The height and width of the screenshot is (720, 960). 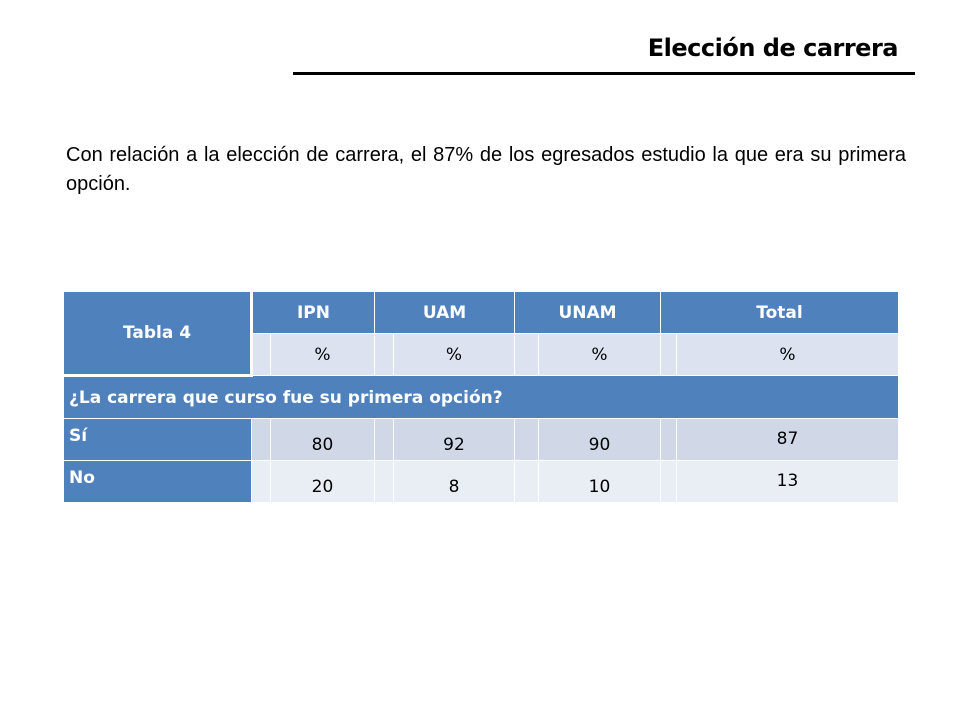 I want to click on row-label-si: Sí, so click(x=157, y=439).